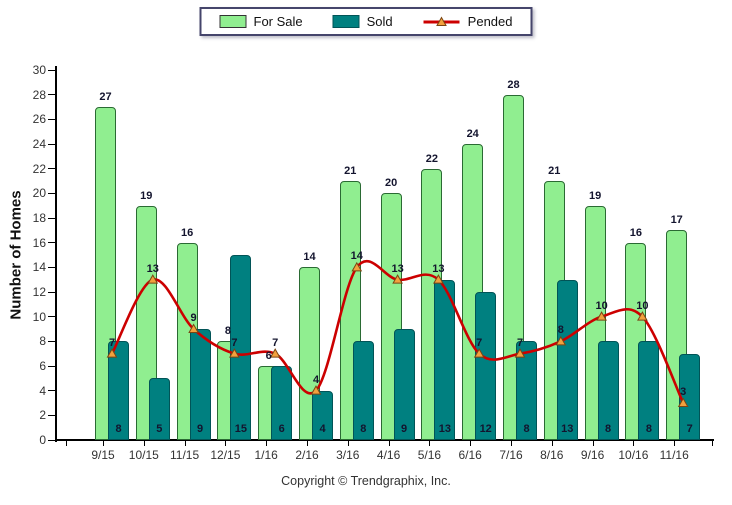 This screenshot has height=505, width=732. What do you see at coordinates (676, 220) in the screenshot?
I see `for-sale-value-label: 17` at bounding box center [676, 220].